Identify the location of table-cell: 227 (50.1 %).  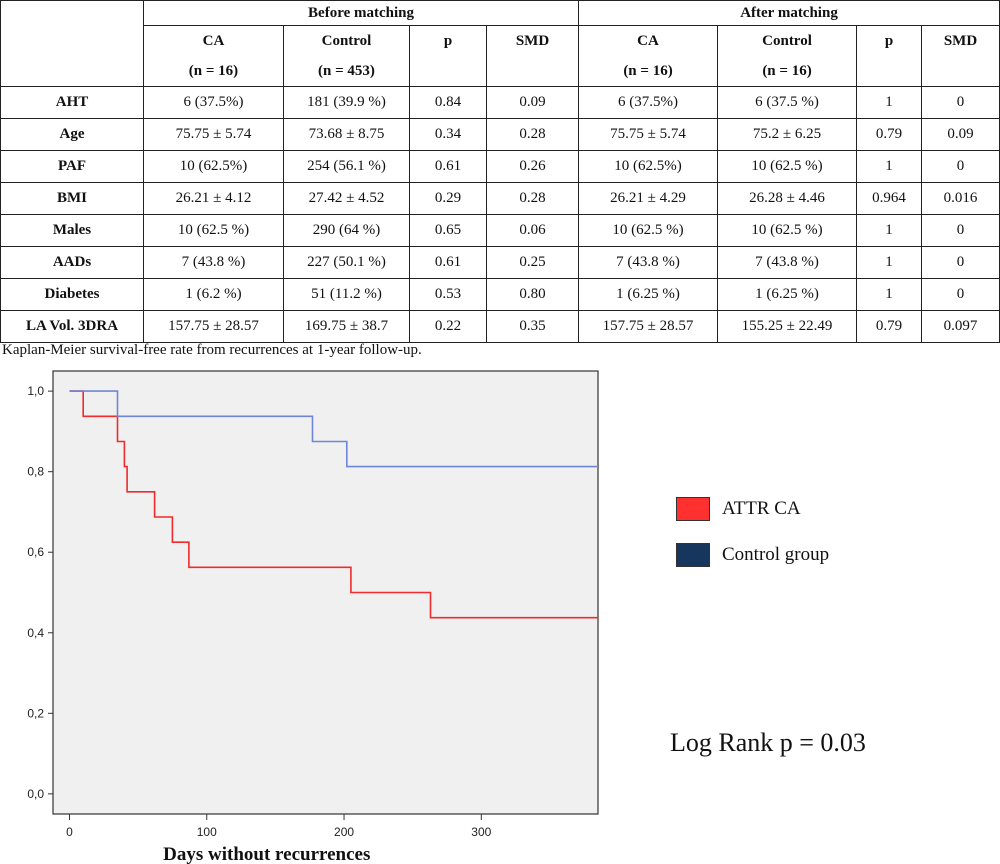
(346, 262).